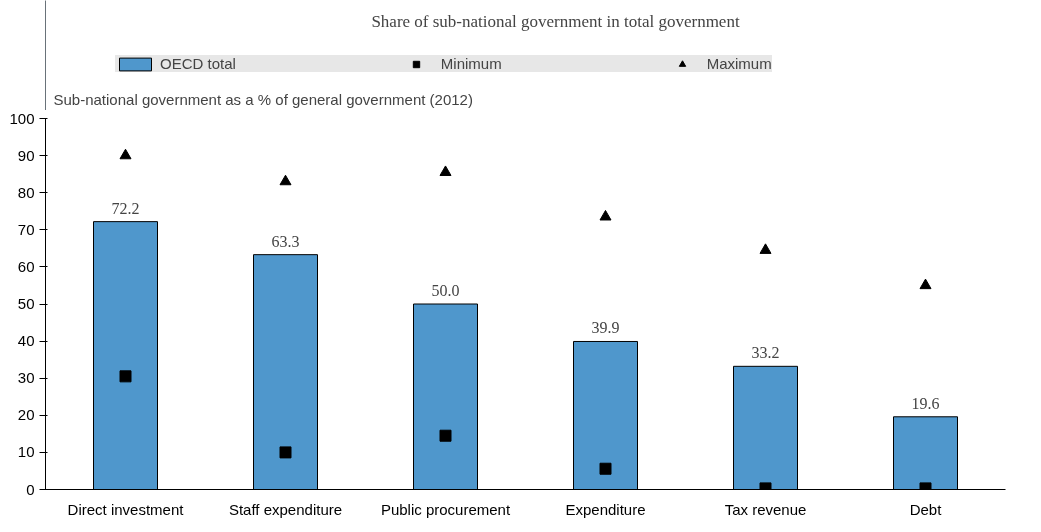  What do you see at coordinates (605, 509) in the screenshot?
I see `x-tick-label: Expenditure` at bounding box center [605, 509].